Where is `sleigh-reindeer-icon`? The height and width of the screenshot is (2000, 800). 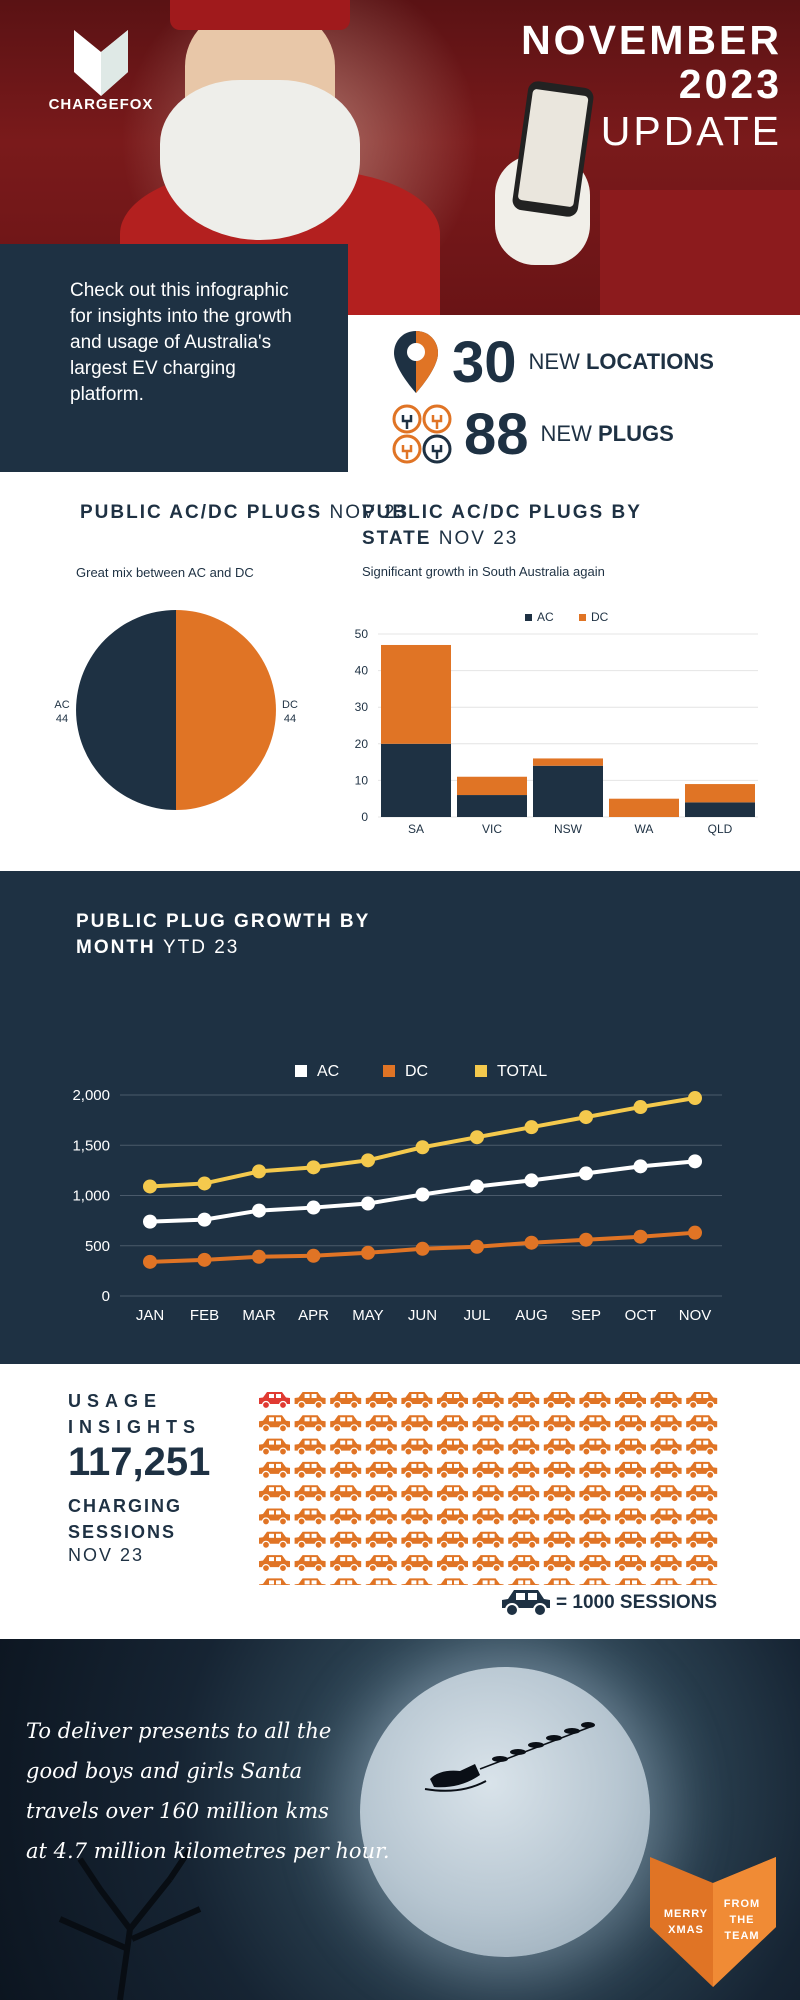 sleigh-reindeer-icon is located at coordinates (509, 1757).